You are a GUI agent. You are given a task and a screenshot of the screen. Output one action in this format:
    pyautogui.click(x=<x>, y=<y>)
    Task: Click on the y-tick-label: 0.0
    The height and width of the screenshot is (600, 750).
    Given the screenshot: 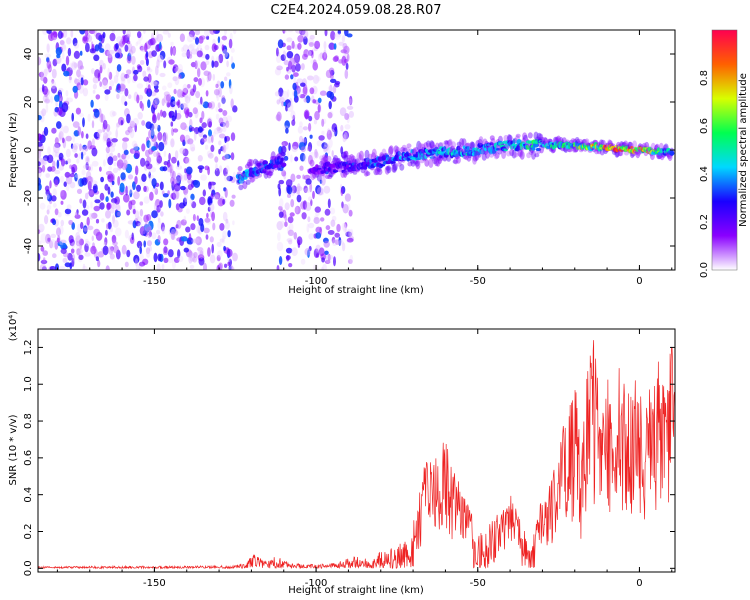 What is the action you would take?
    pyautogui.click(x=28, y=568)
    